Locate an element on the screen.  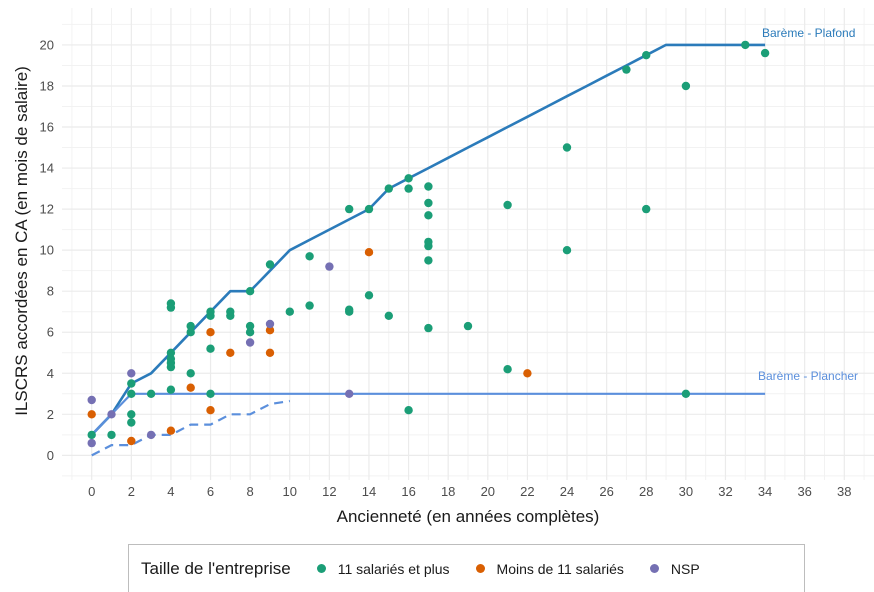
x-tick-label: 20 is located at coordinates (488, 491).